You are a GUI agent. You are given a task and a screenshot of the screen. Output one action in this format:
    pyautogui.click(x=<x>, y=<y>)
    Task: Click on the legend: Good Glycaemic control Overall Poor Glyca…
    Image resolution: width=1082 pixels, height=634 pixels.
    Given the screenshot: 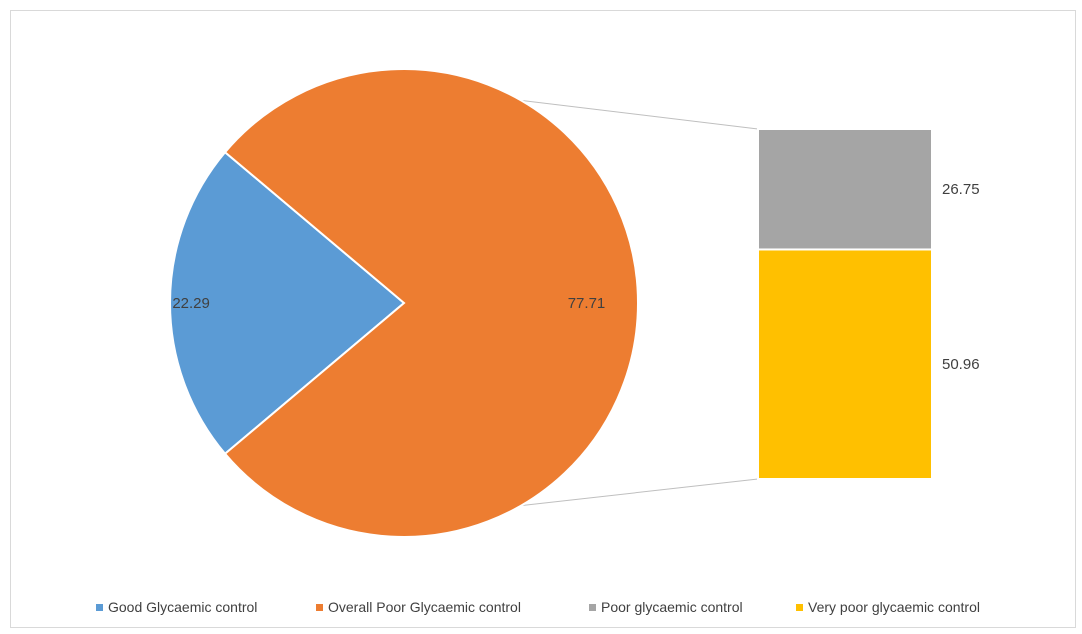 What is the action you would take?
    pyautogui.click(x=538, y=607)
    